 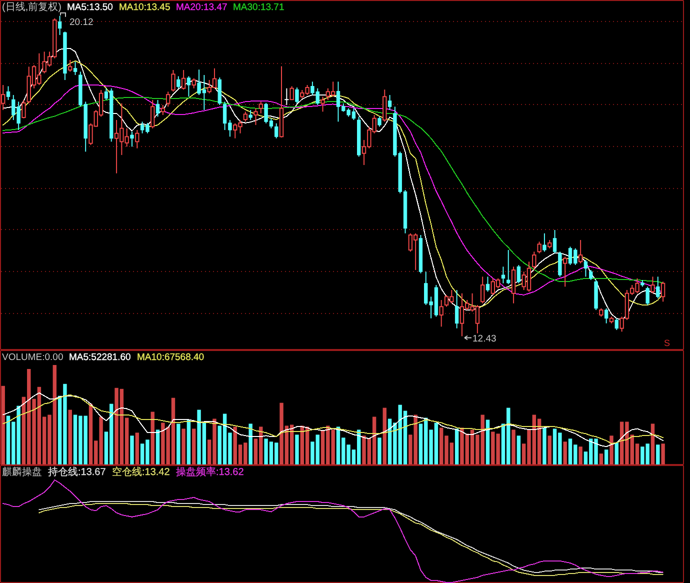 I want to click on text: MA20:13.47, so click(x=202, y=7).